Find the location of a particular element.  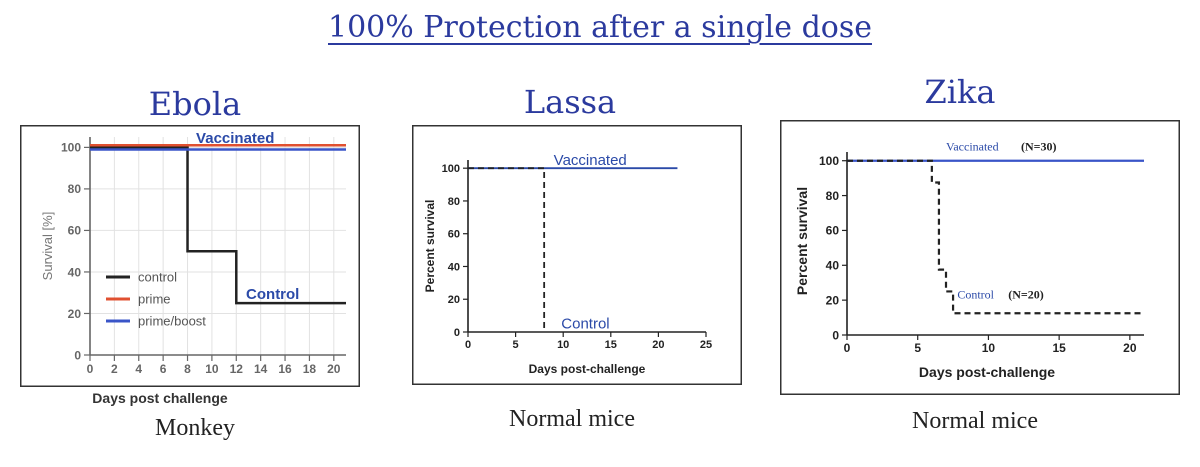

x-tick-label: 8 is located at coordinates (187, 369).